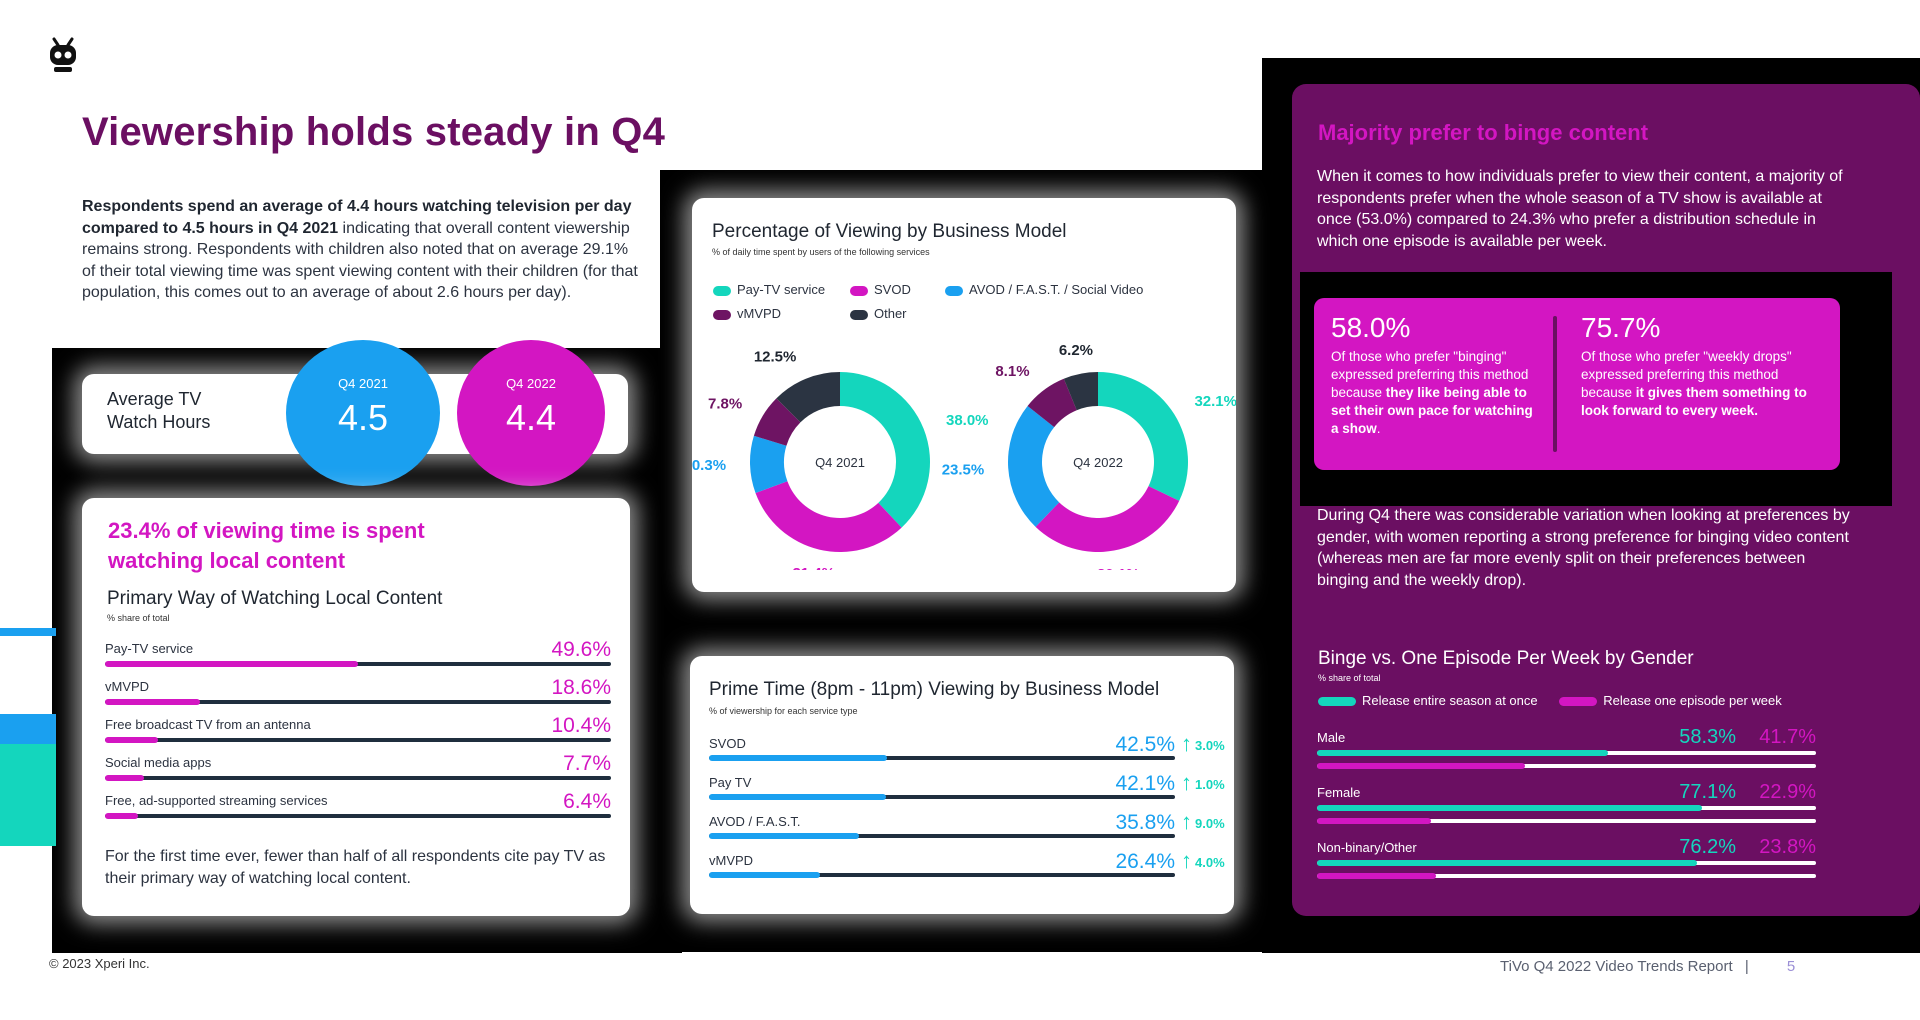  I want to click on q4-2022-hours-circle: Q4 2022 4.4, so click(531, 413).